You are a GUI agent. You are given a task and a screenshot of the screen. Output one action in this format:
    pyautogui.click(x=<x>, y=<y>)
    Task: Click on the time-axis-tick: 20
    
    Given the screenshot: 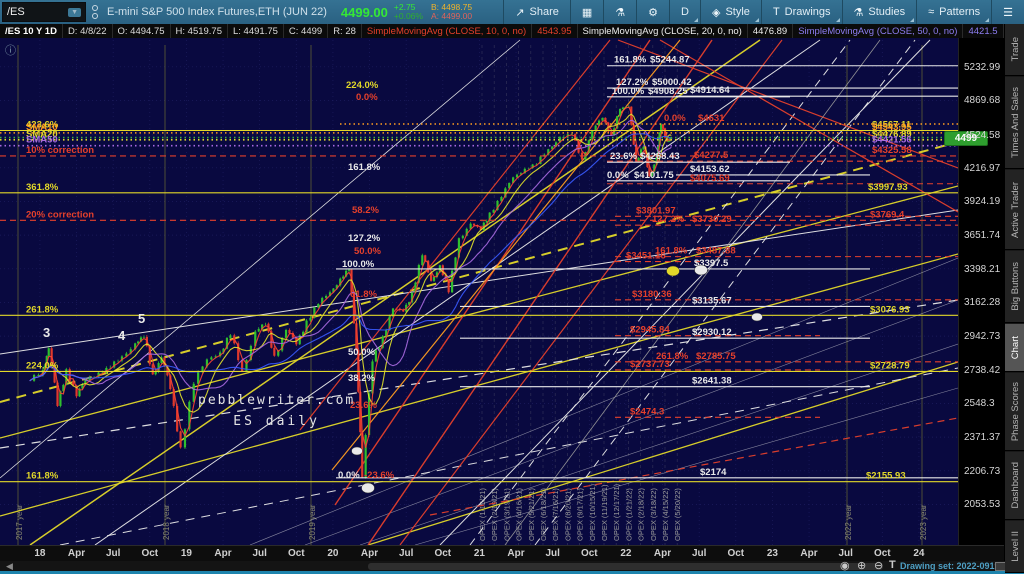 What is the action you would take?
    pyautogui.click(x=333, y=553)
    